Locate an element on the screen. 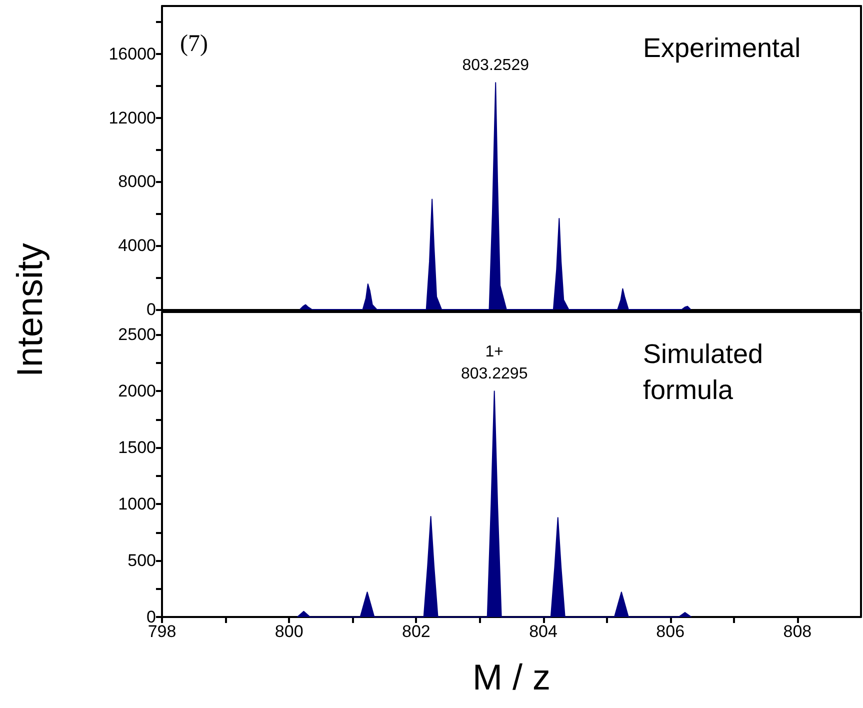  y-tick-label: 500 is located at coordinates (142, 560).